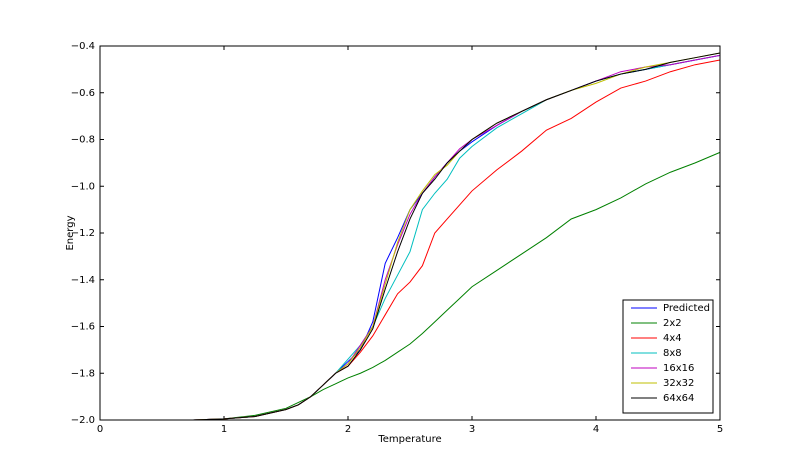  What do you see at coordinates (678, 398) in the screenshot?
I see `legend-label: 64x64` at bounding box center [678, 398].